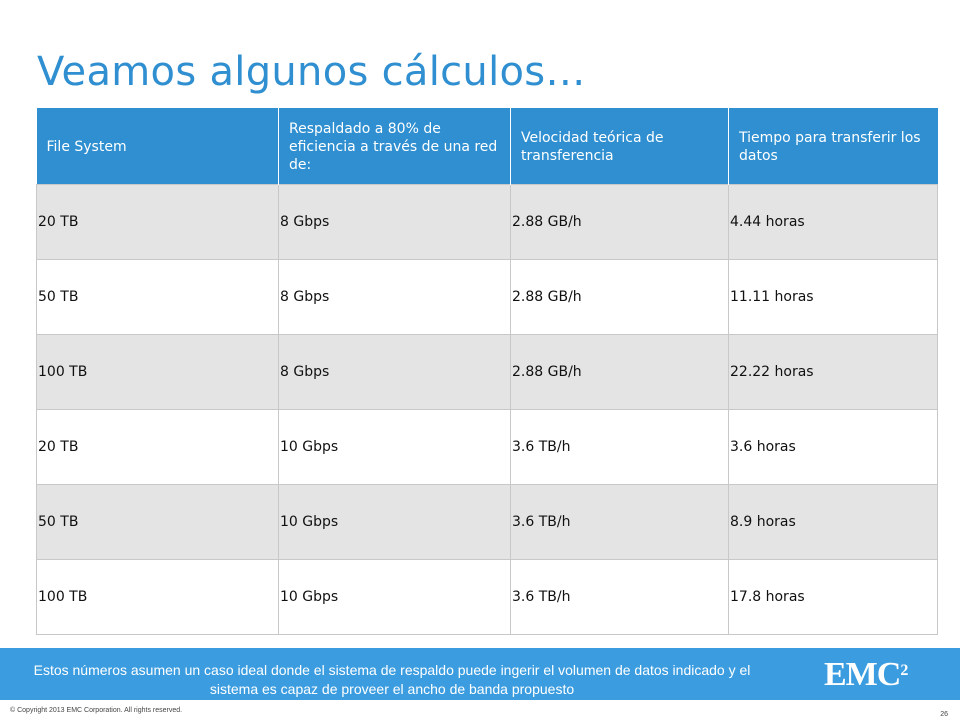 This screenshot has width=960, height=720. Describe the element at coordinates (619, 146) in the screenshot. I see `header-transfer-speed: Velocidad teórica de transferencia` at that location.